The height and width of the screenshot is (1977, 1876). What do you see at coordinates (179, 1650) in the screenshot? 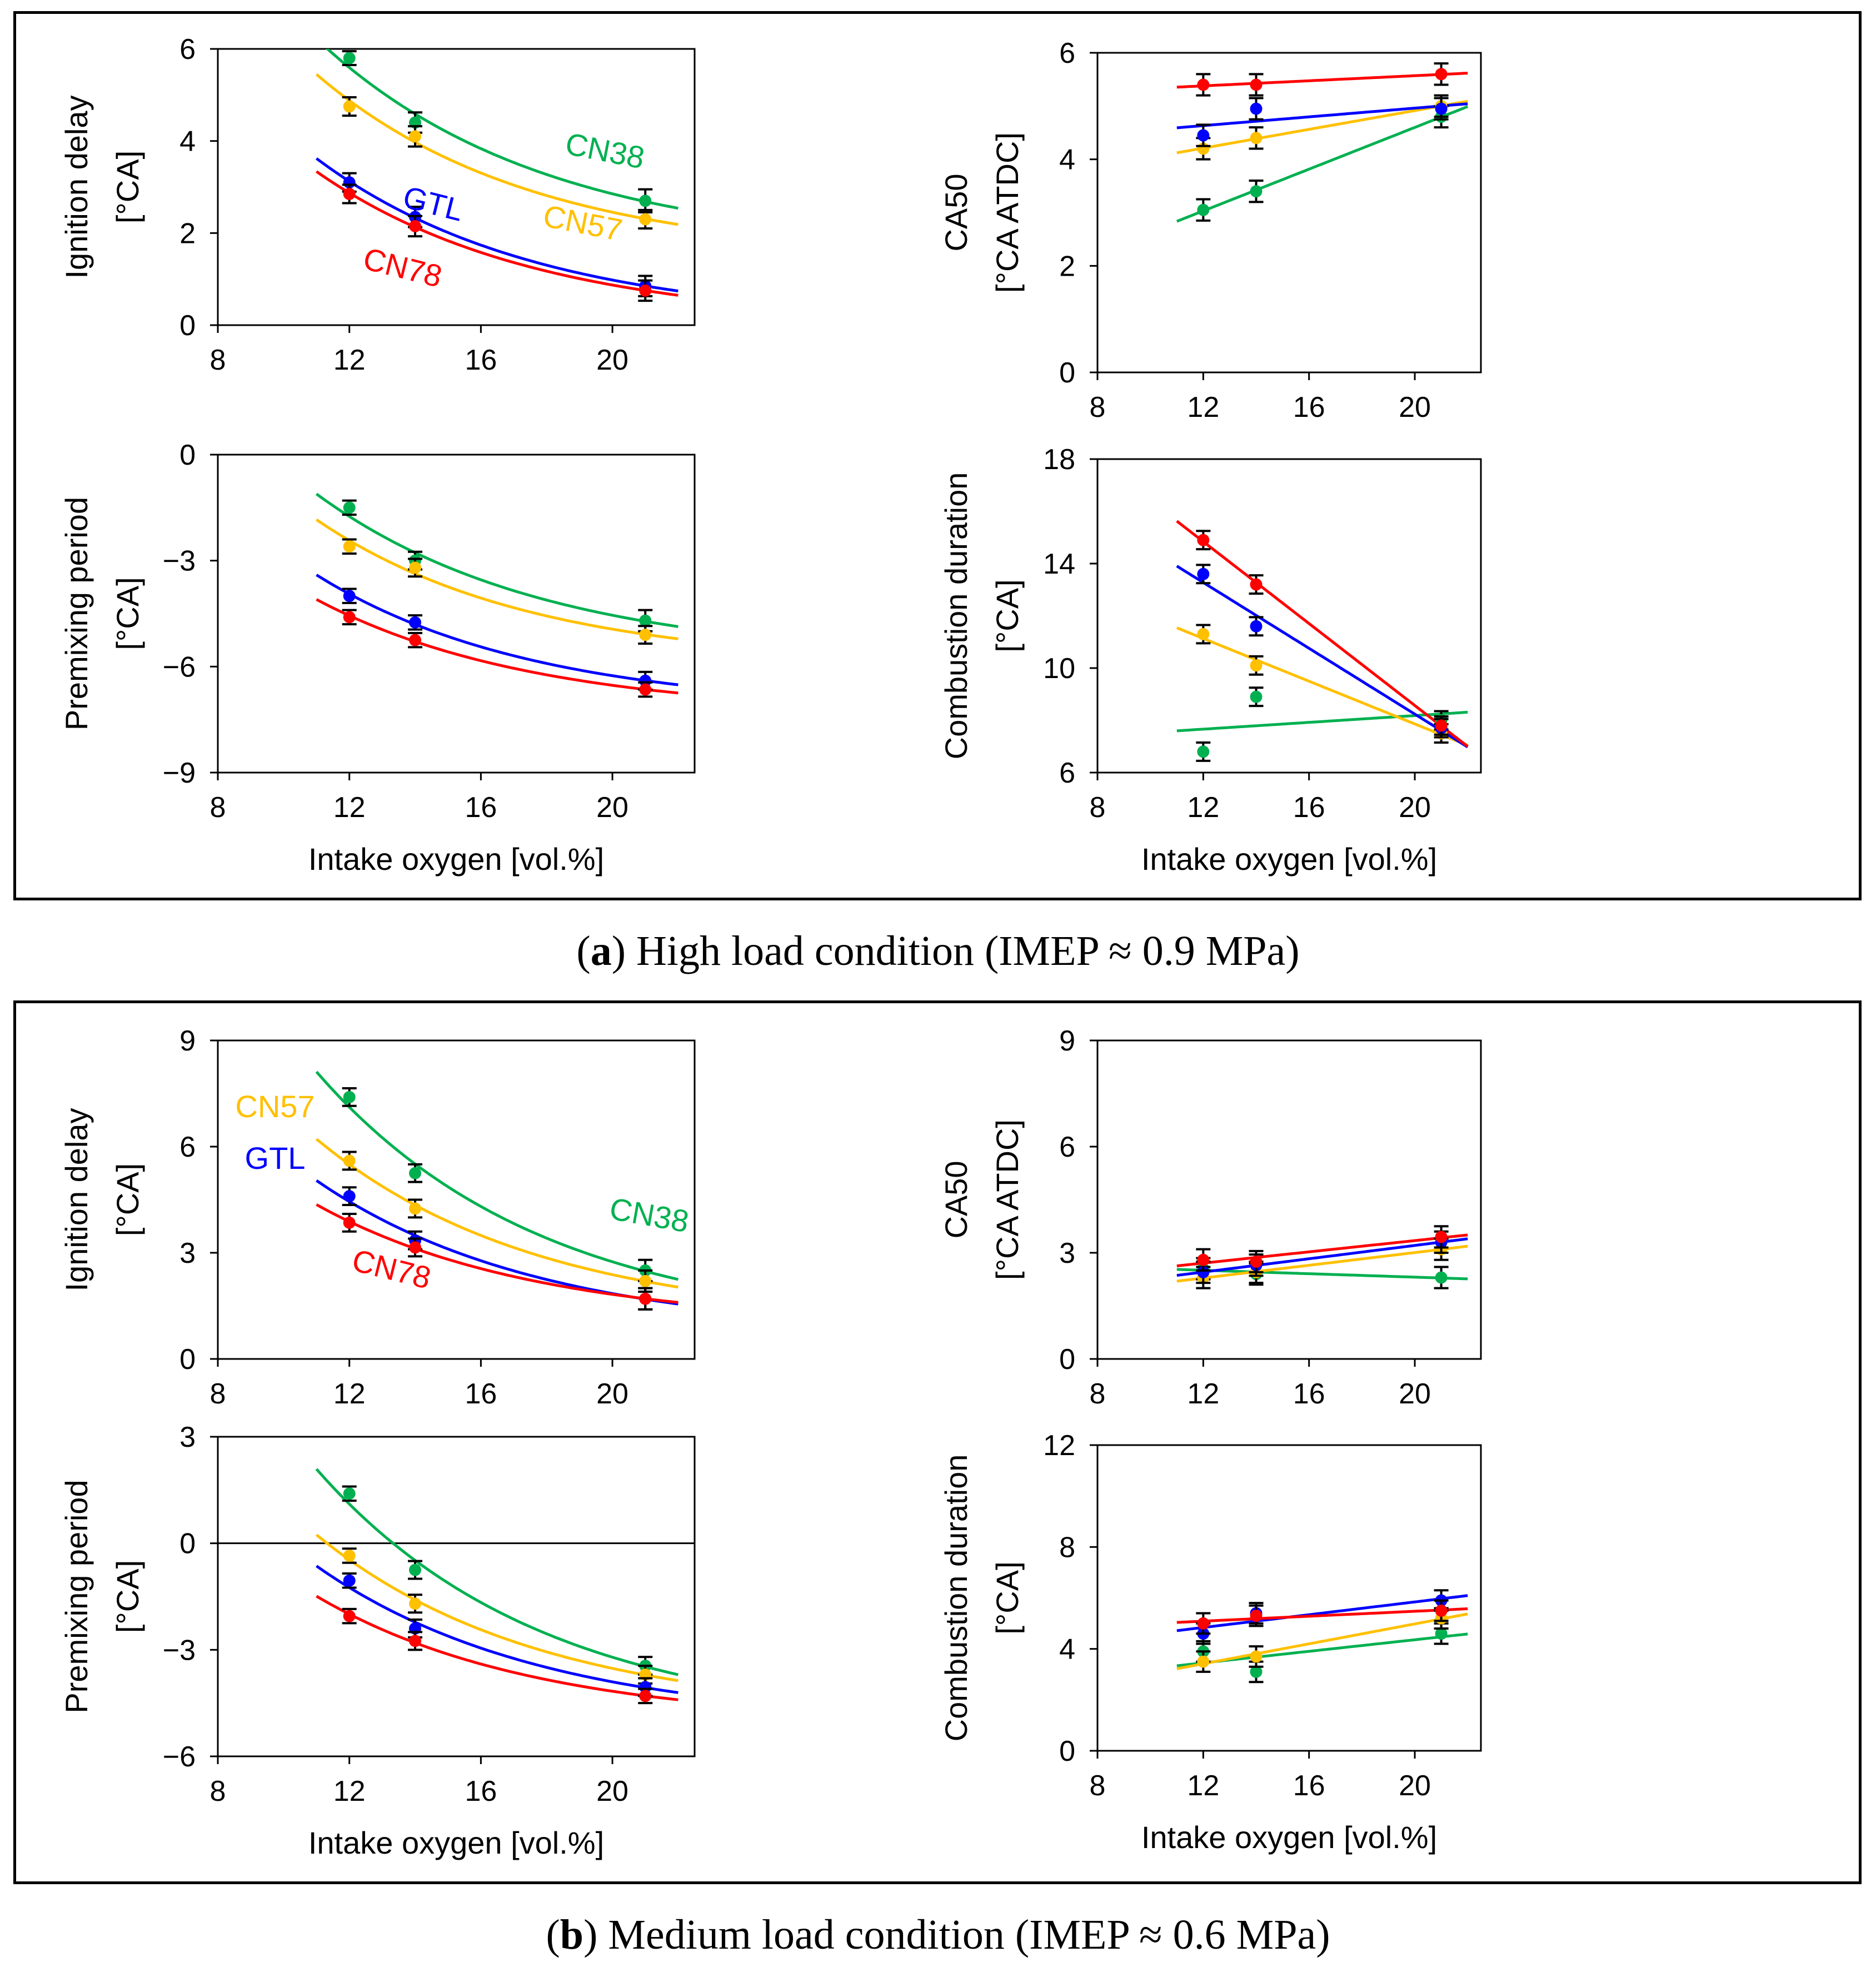
I see `y-tick-label: −3` at bounding box center [179, 1650].